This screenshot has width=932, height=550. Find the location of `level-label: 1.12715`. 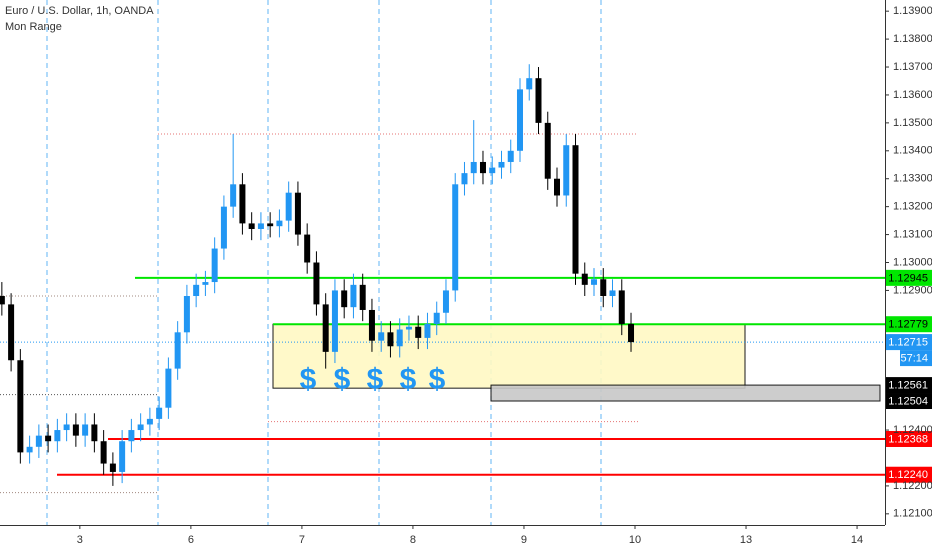

level-label: 1.12715 is located at coordinates (908, 342).